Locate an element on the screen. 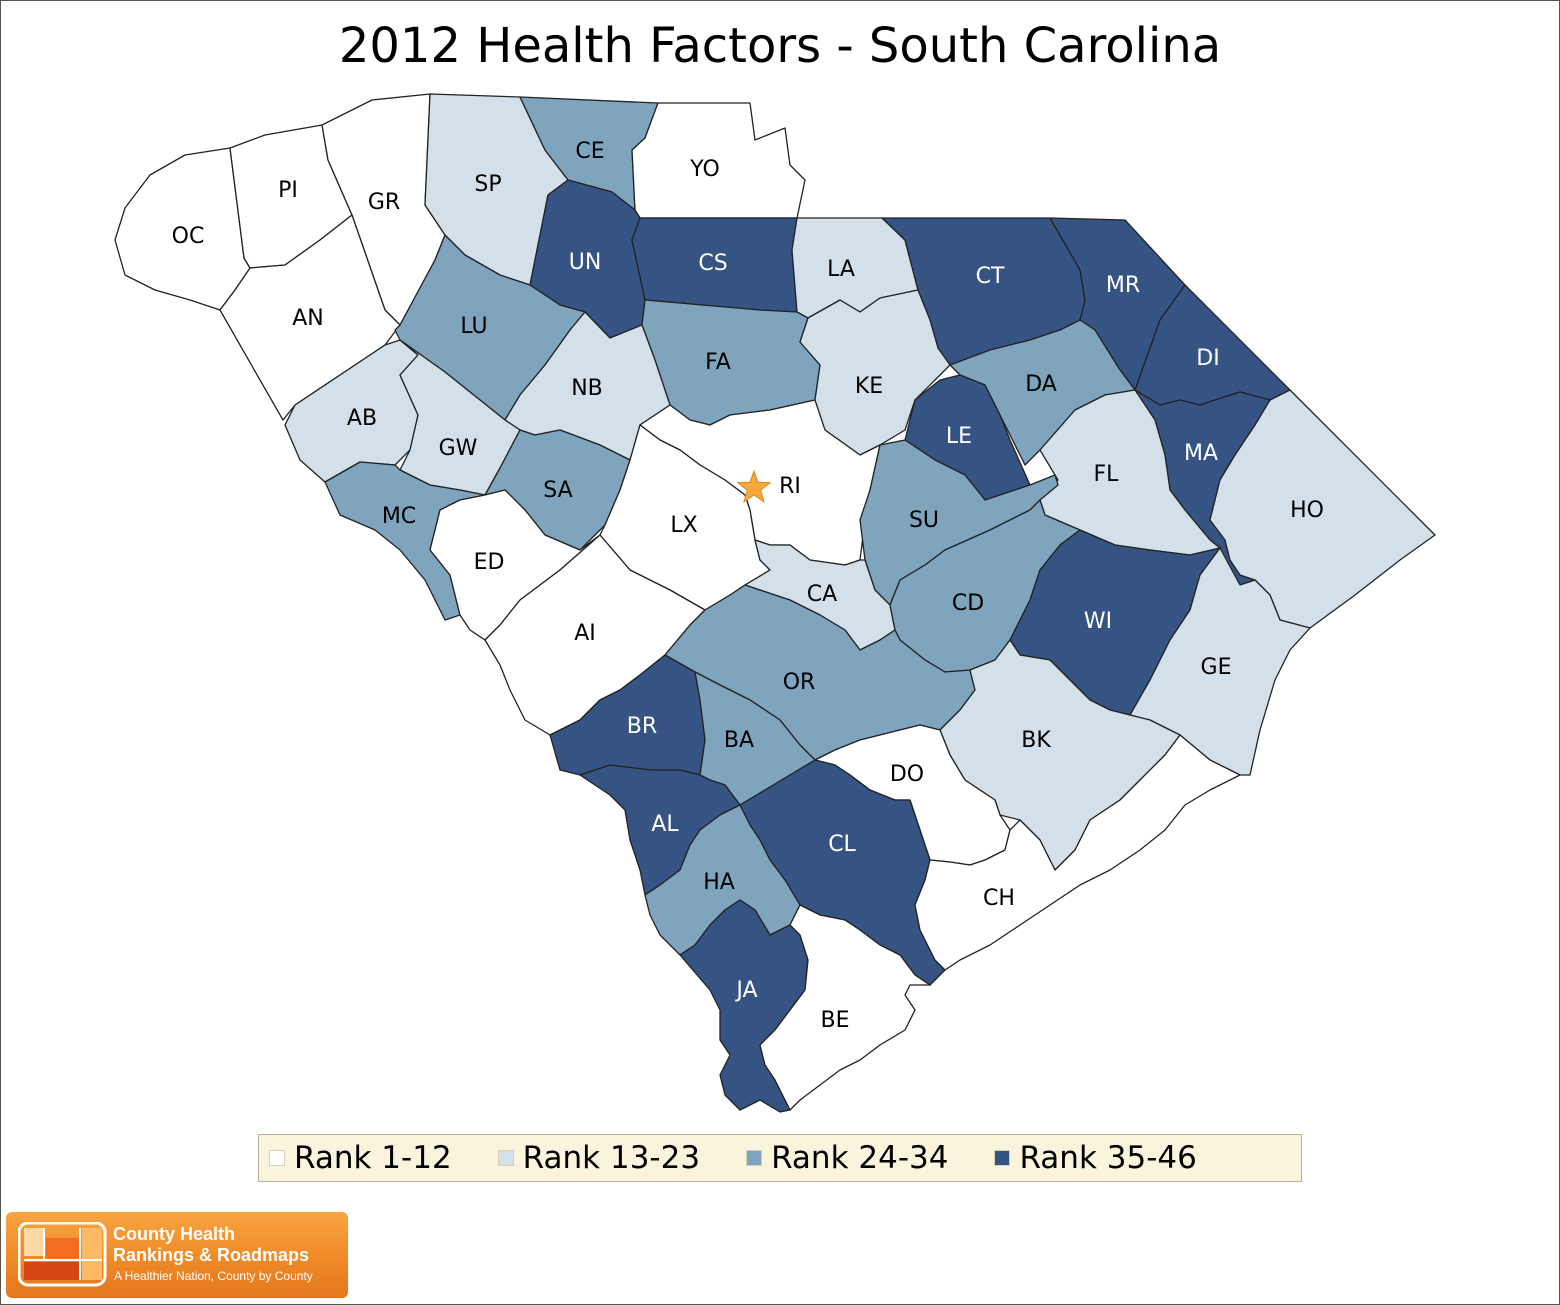  county-label-pi: PI is located at coordinates (288, 190).